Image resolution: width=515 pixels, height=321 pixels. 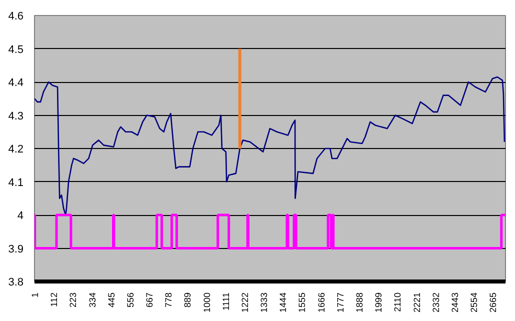 What do you see at coordinates (417, 302) in the screenshot?
I see `x-tick-label: 2221` at bounding box center [417, 302].